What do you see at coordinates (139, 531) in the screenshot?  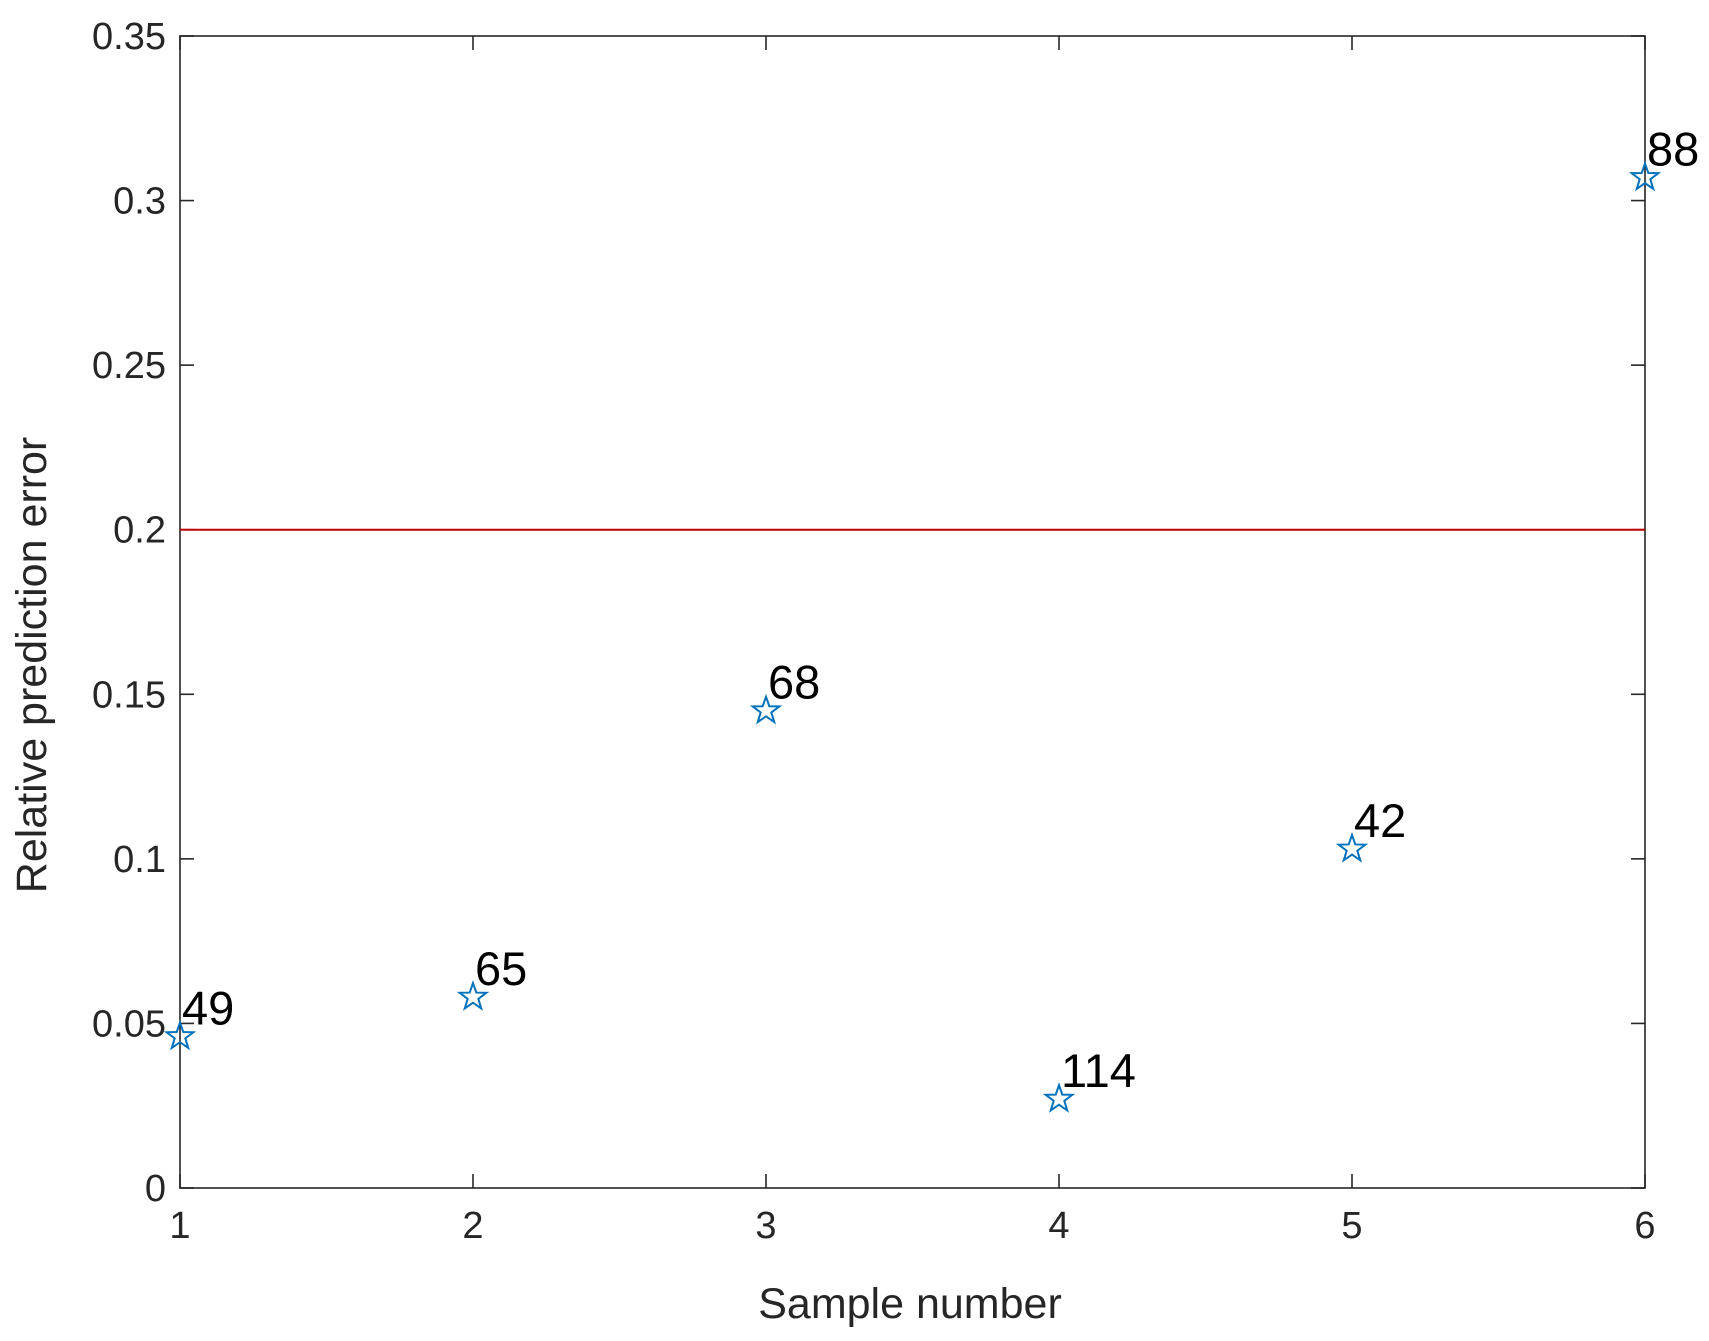 I see `y-tick-label: 0.2` at bounding box center [139, 531].